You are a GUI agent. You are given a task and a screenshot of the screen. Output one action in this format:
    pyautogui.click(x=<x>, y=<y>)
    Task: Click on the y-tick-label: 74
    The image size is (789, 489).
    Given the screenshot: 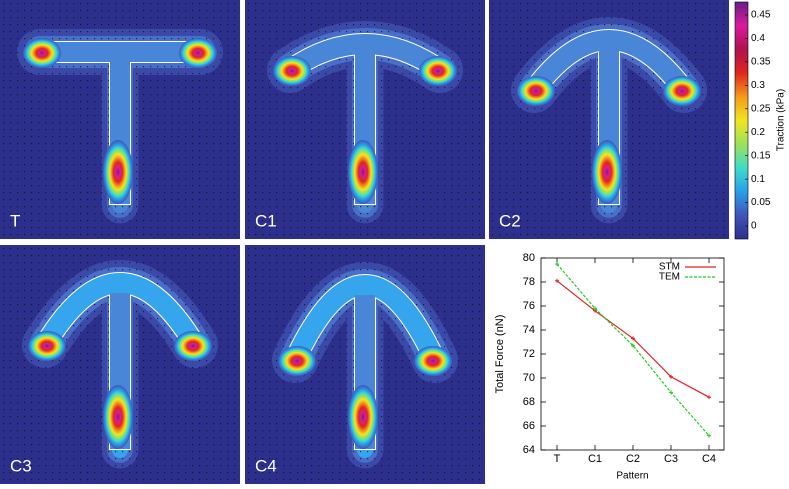 What is the action you would take?
    pyautogui.click(x=529, y=330)
    